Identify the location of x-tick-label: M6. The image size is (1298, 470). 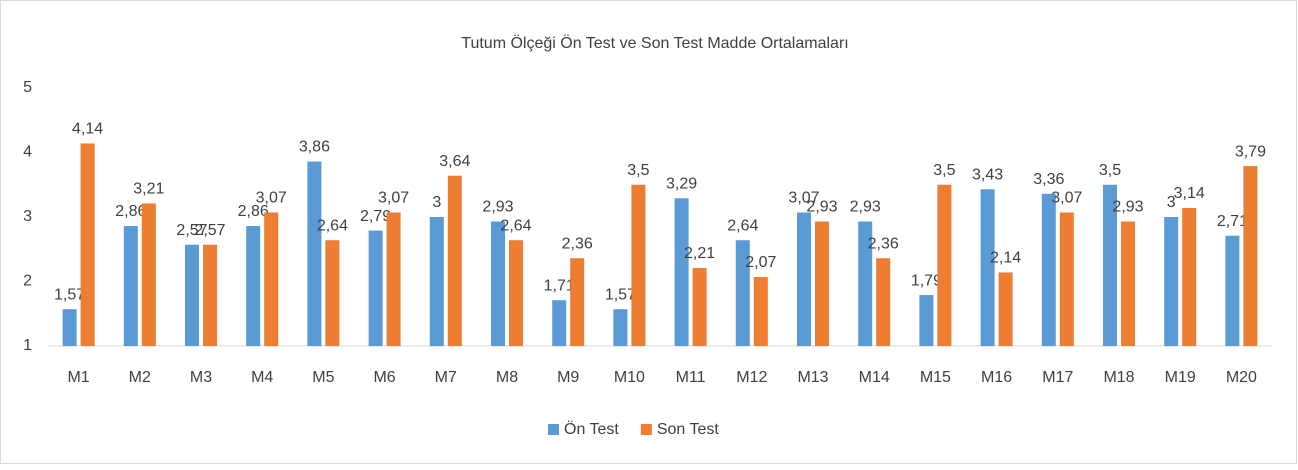
(384, 377).